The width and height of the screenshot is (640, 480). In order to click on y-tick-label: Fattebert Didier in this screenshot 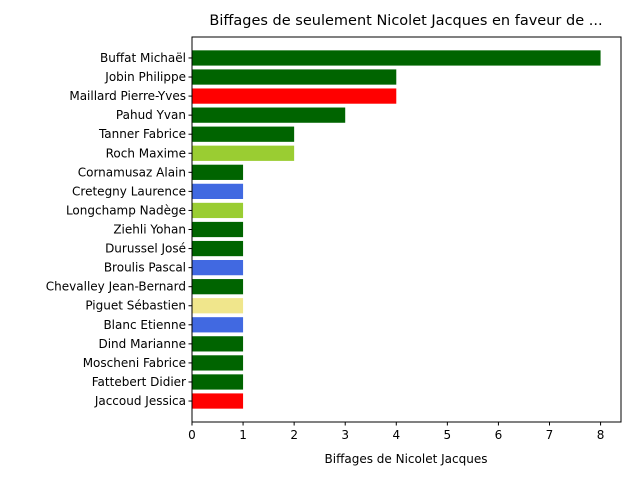, I will do `click(139, 382)`.